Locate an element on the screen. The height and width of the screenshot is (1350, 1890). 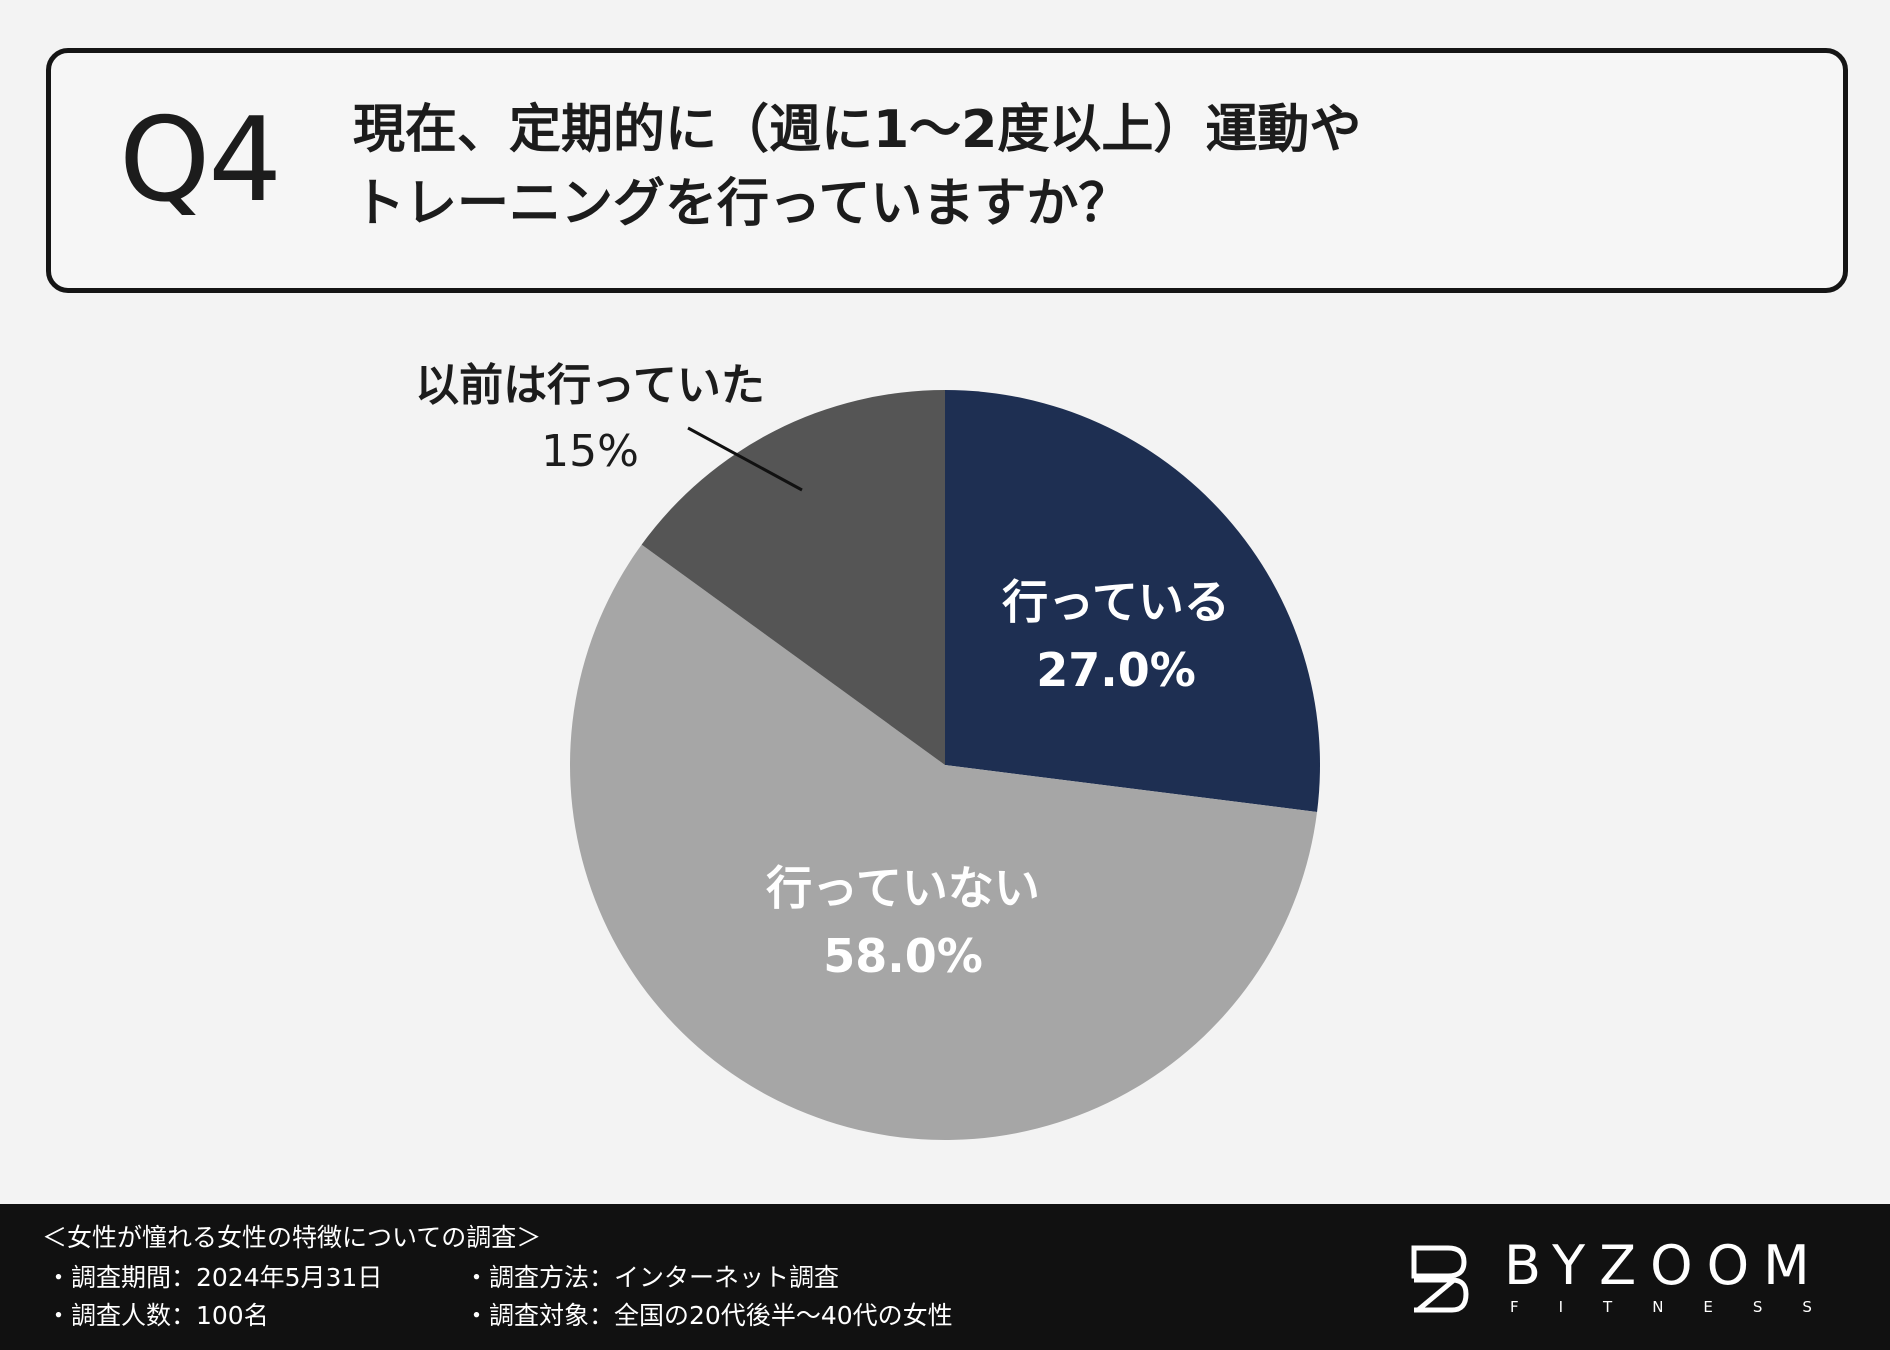
slice-label-not-doing: 行っていない is located at coordinates (903, 888).